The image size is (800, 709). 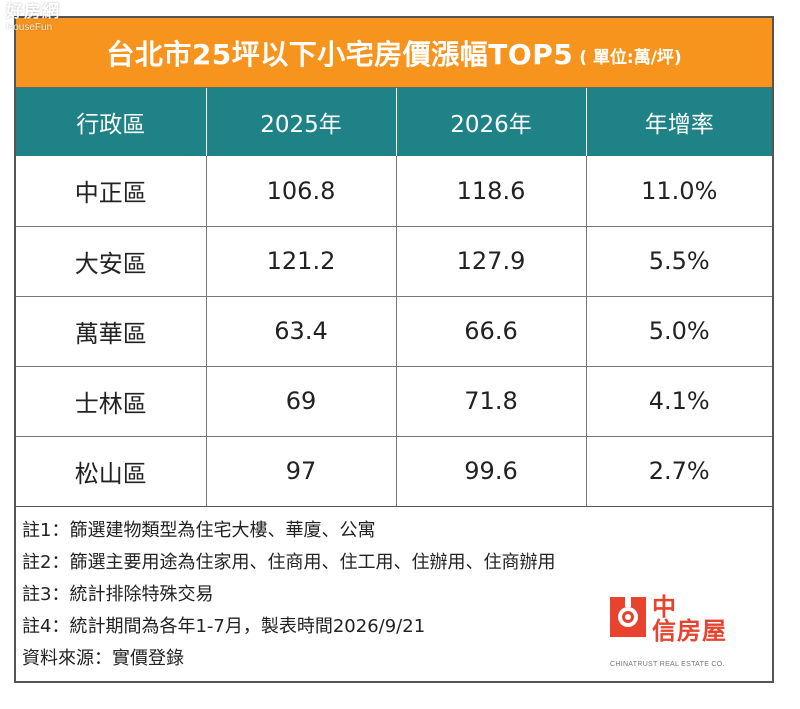 What do you see at coordinates (118, 594) in the screenshot?
I see `note-3: 註3：統計排除特殊交易` at bounding box center [118, 594].